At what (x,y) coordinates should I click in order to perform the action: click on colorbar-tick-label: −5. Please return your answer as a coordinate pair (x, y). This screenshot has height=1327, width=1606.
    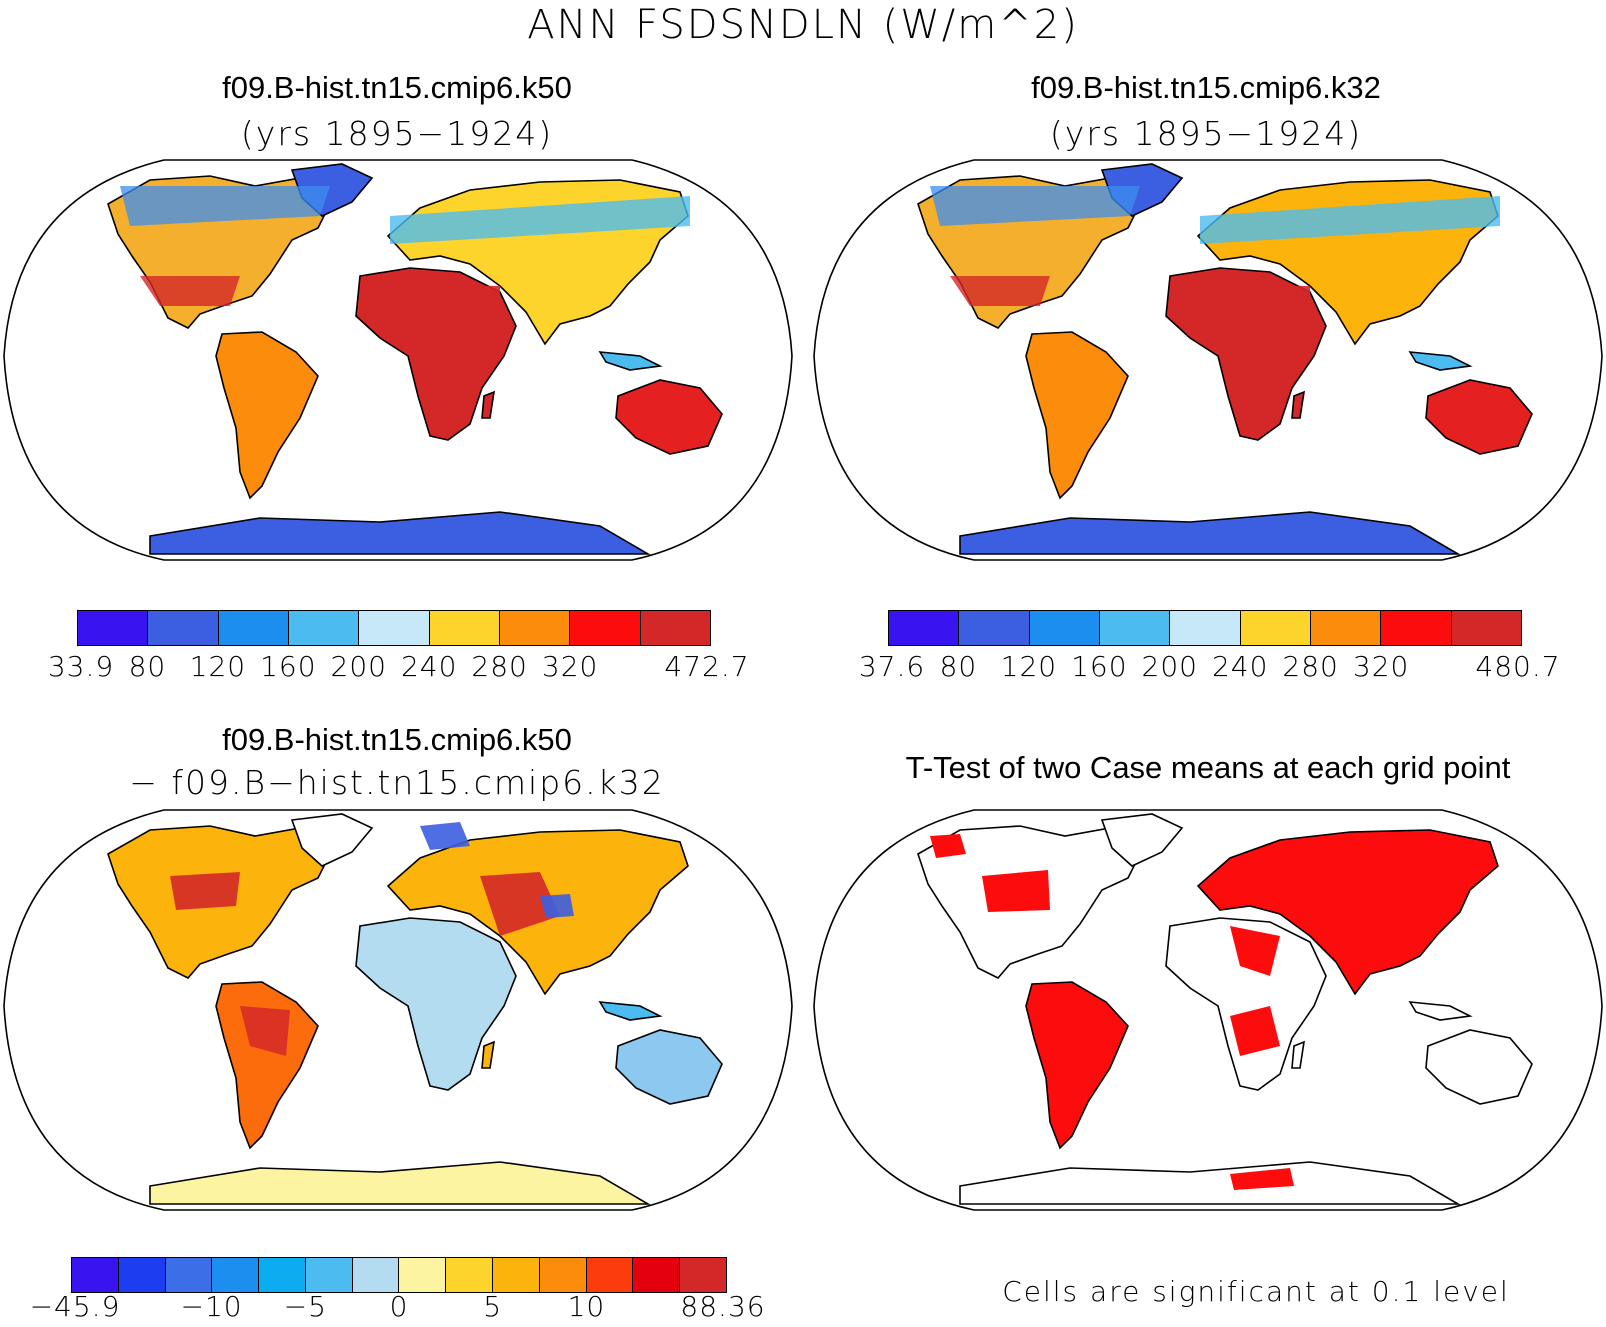
    Looking at the image, I should click on (305, 1306).